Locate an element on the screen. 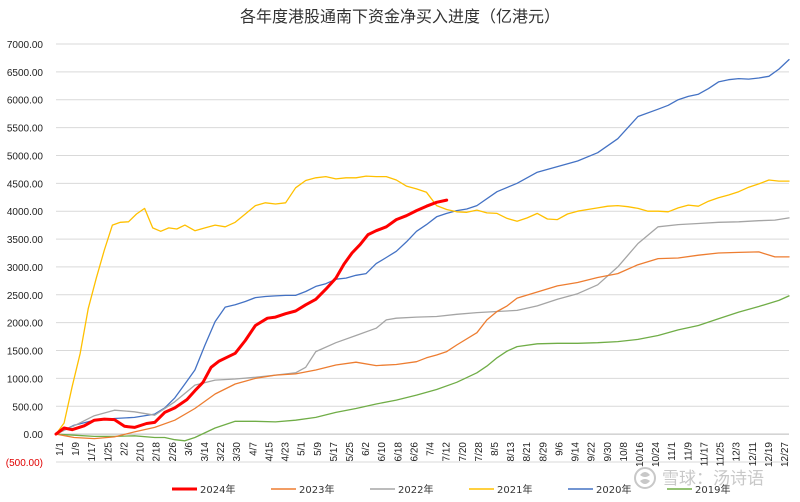  x-tick-label: 2/18 is located at coordinates (157, 452).